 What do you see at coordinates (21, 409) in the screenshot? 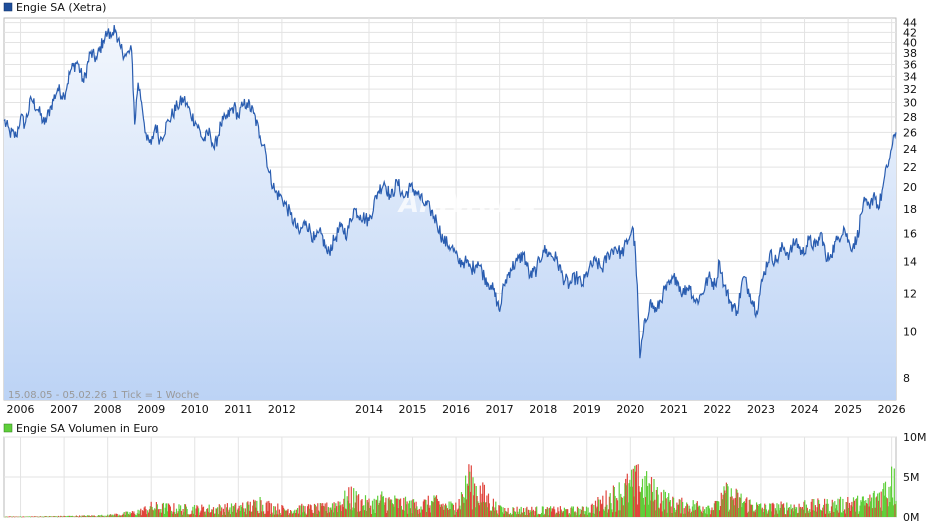
I see `x-year-label: 2006` at bounding box center [21, 409].